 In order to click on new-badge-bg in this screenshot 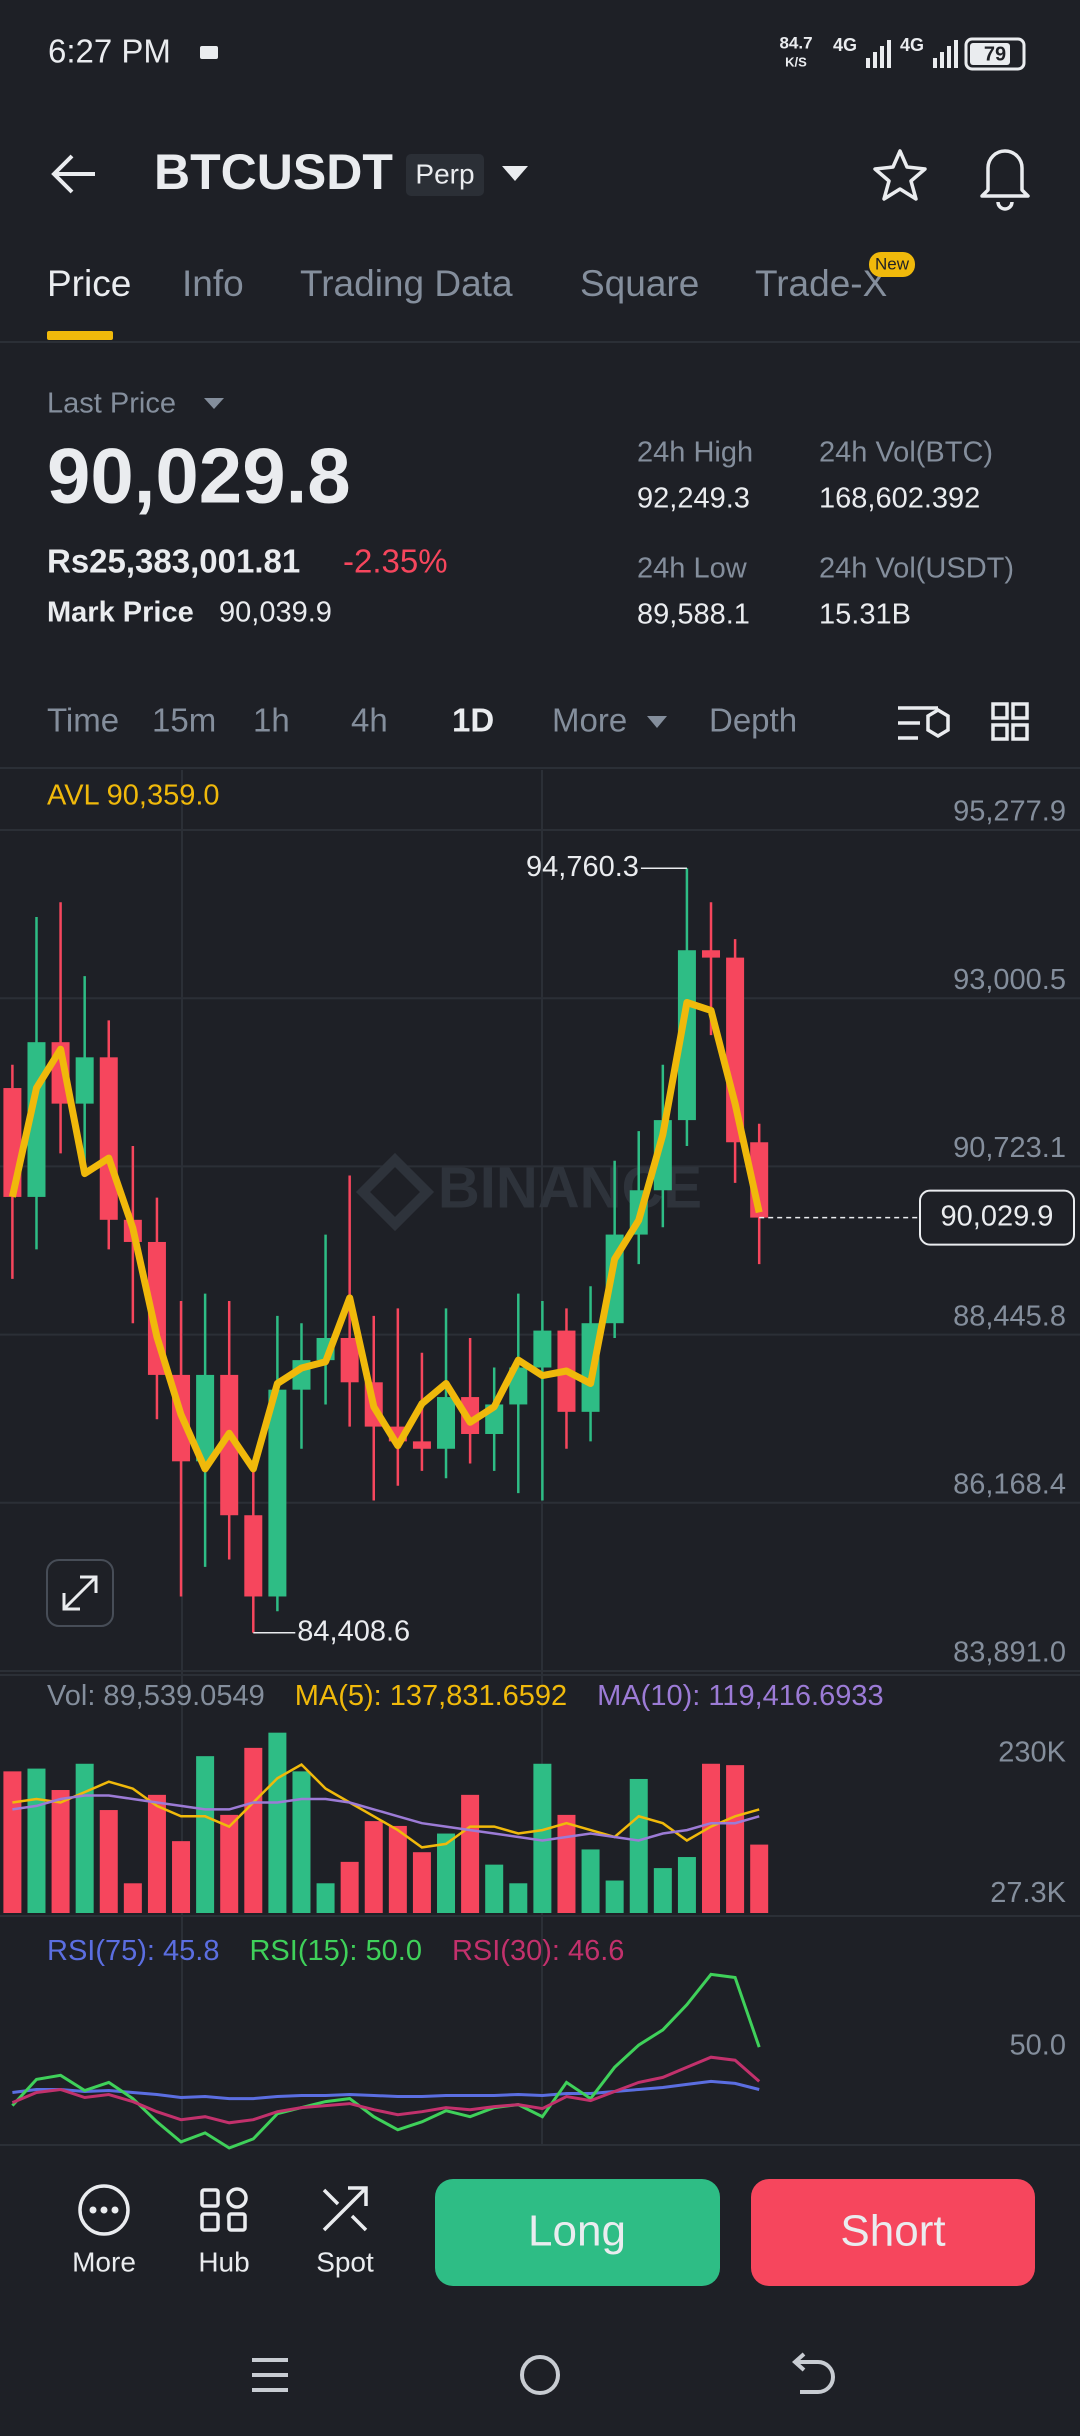, I will do `click(892, 264)`.